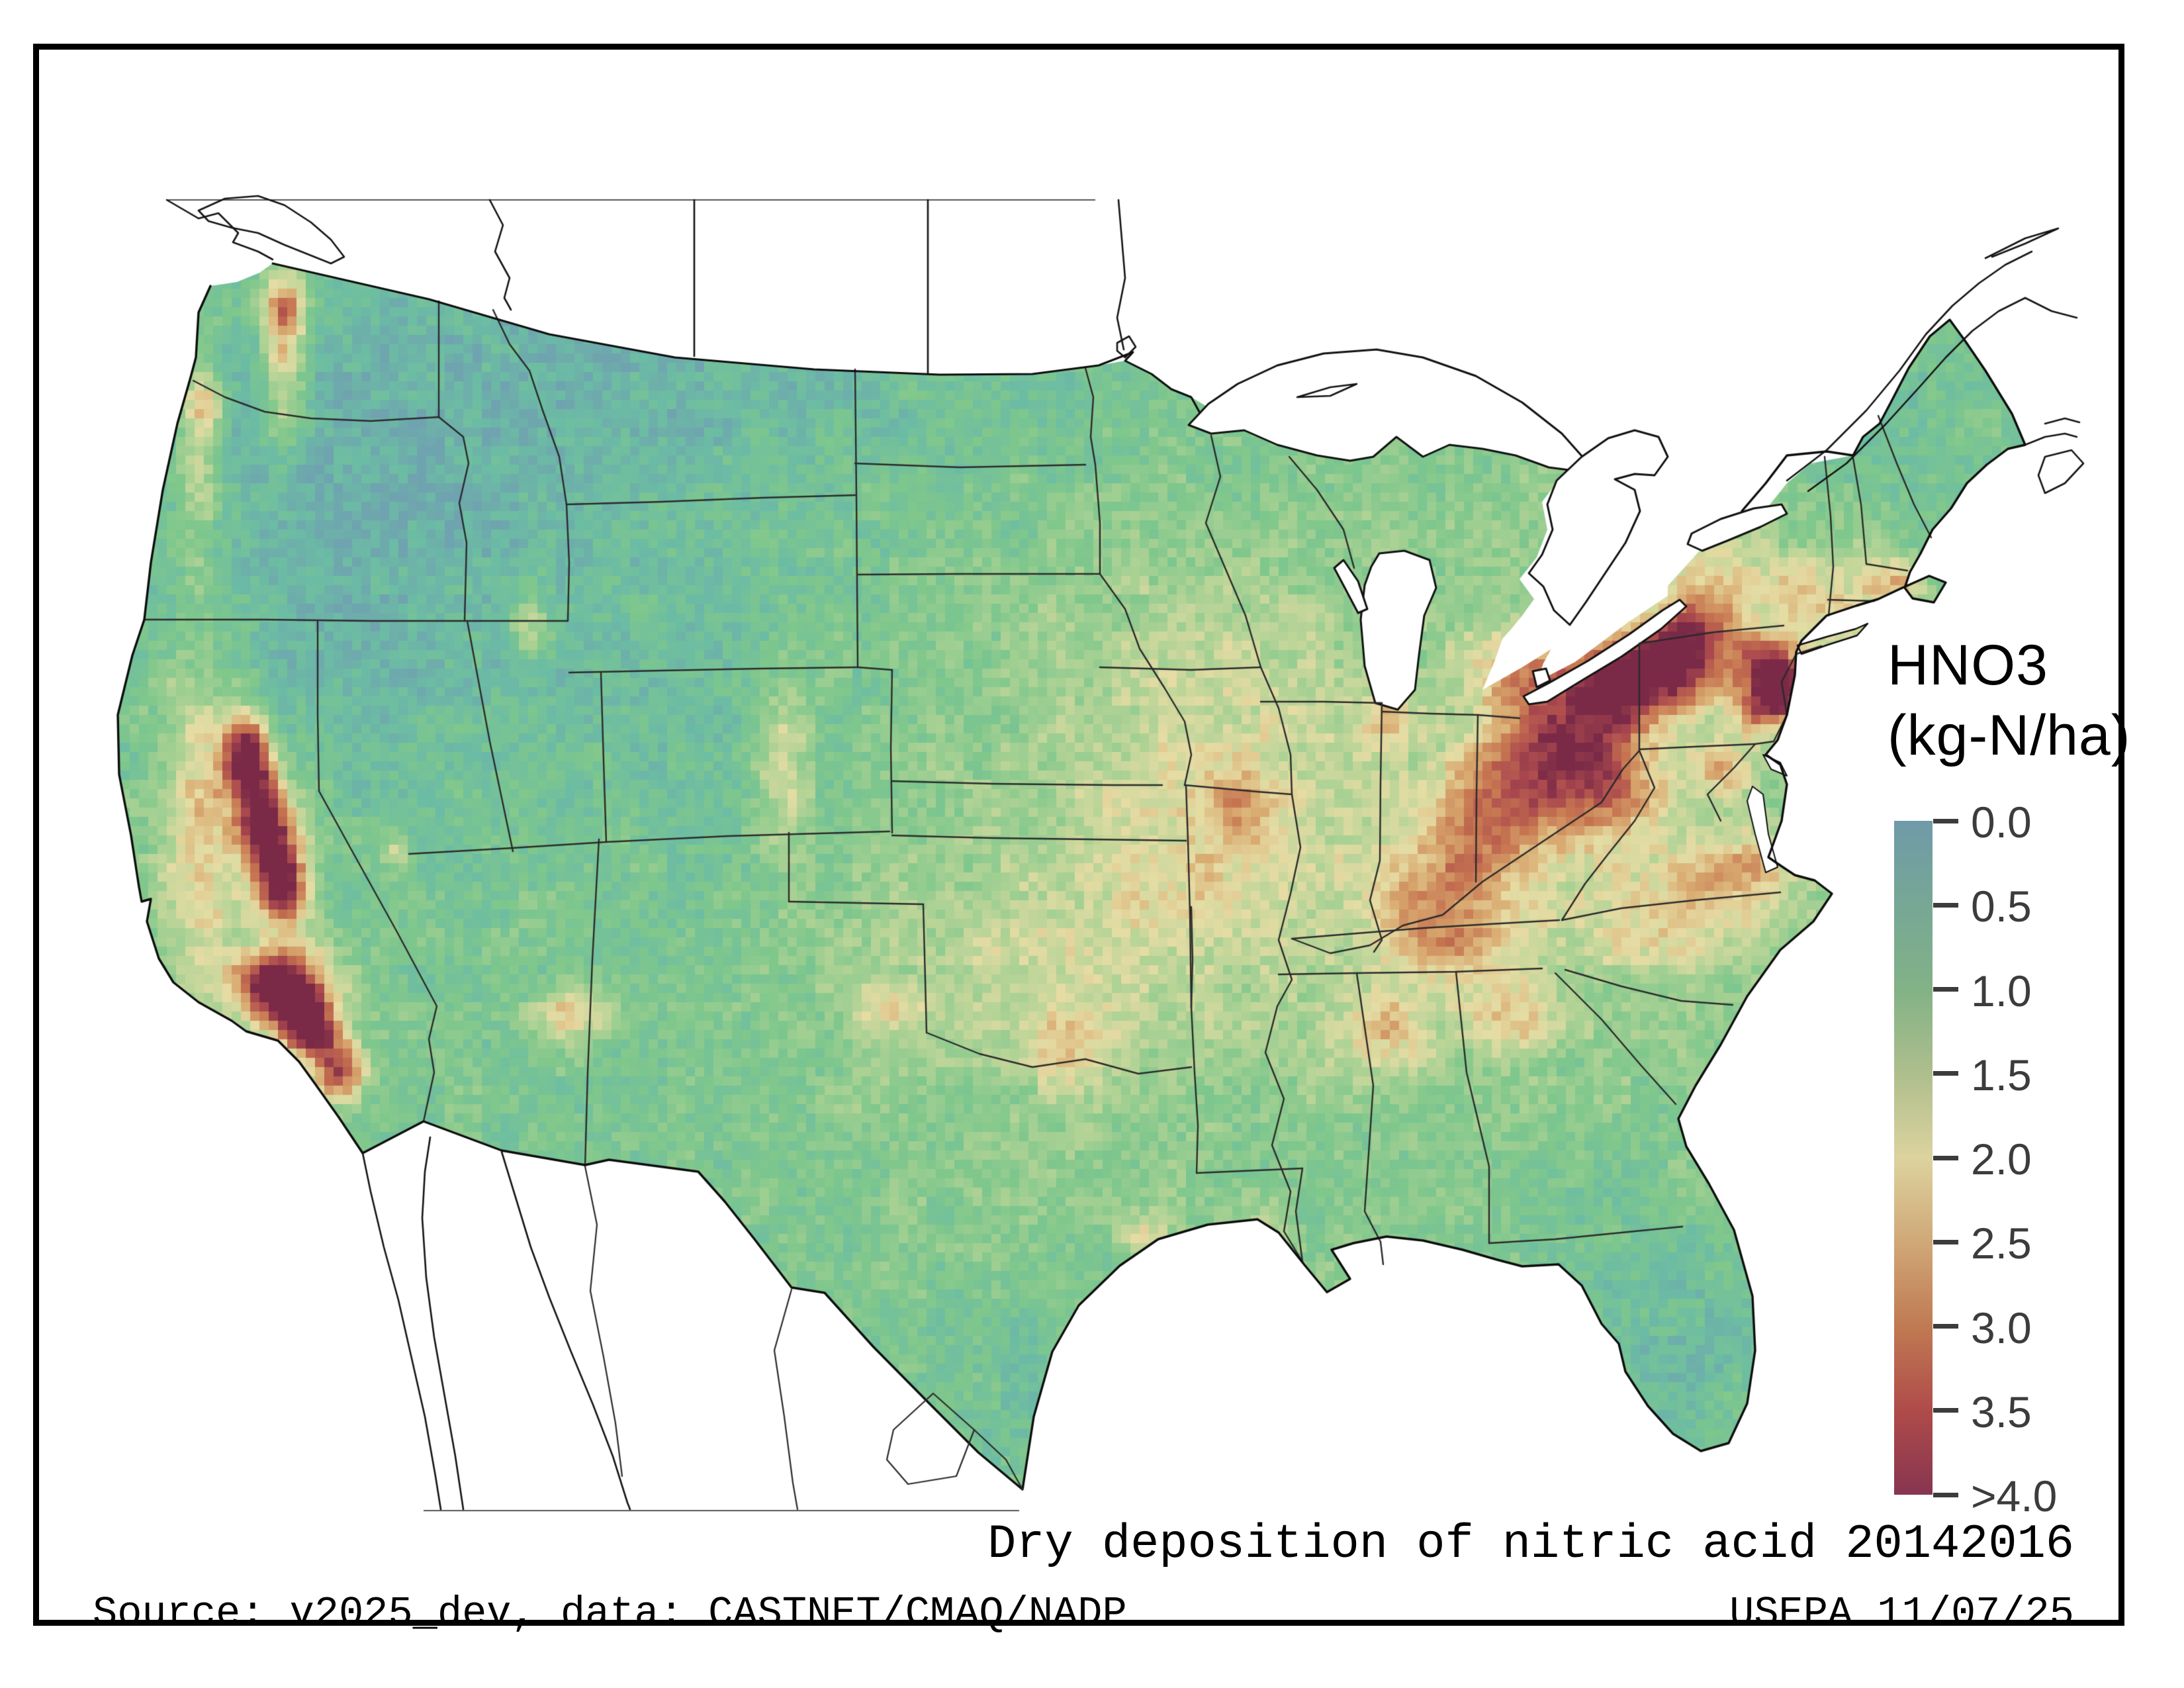 The image size is (2184, 1688). I want to click on map-title: Dry deposition of nitric acid 20142016, so click(1530, 1544).